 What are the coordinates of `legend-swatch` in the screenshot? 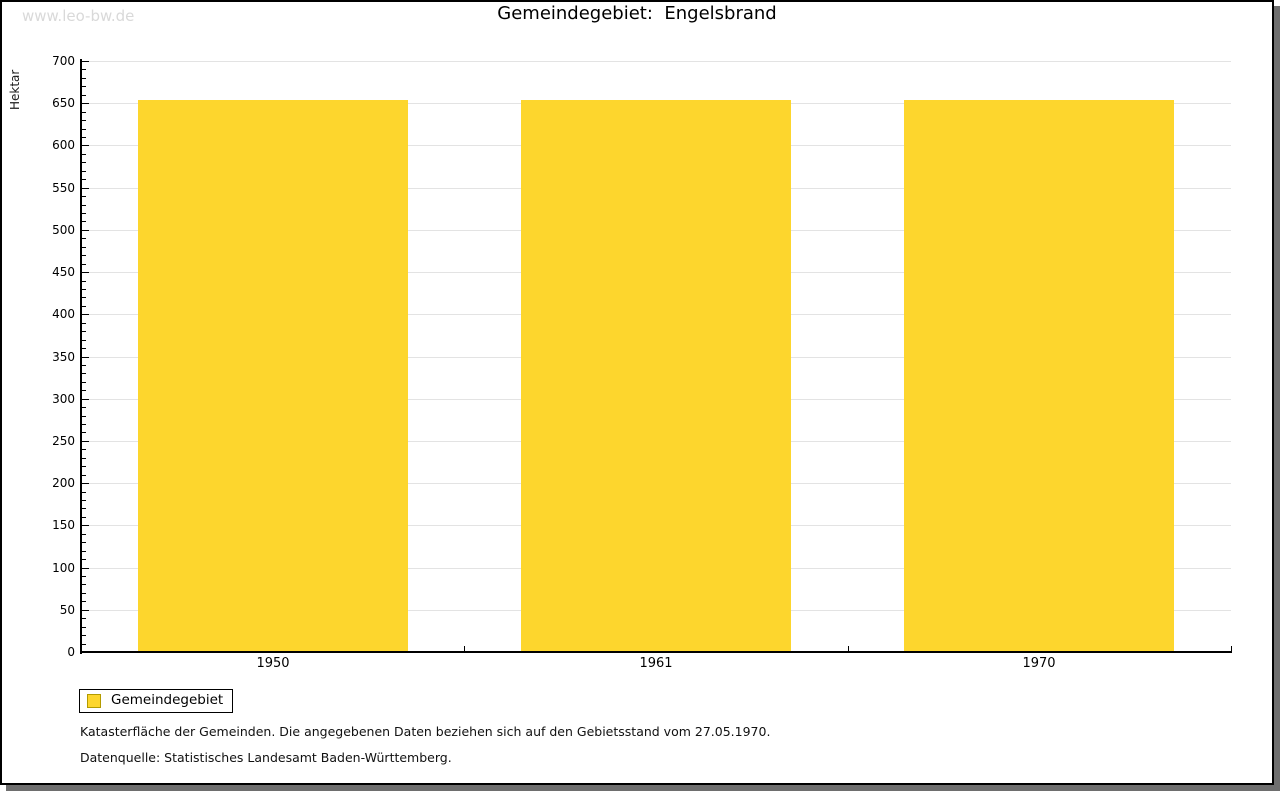 It's located at (94, 701).